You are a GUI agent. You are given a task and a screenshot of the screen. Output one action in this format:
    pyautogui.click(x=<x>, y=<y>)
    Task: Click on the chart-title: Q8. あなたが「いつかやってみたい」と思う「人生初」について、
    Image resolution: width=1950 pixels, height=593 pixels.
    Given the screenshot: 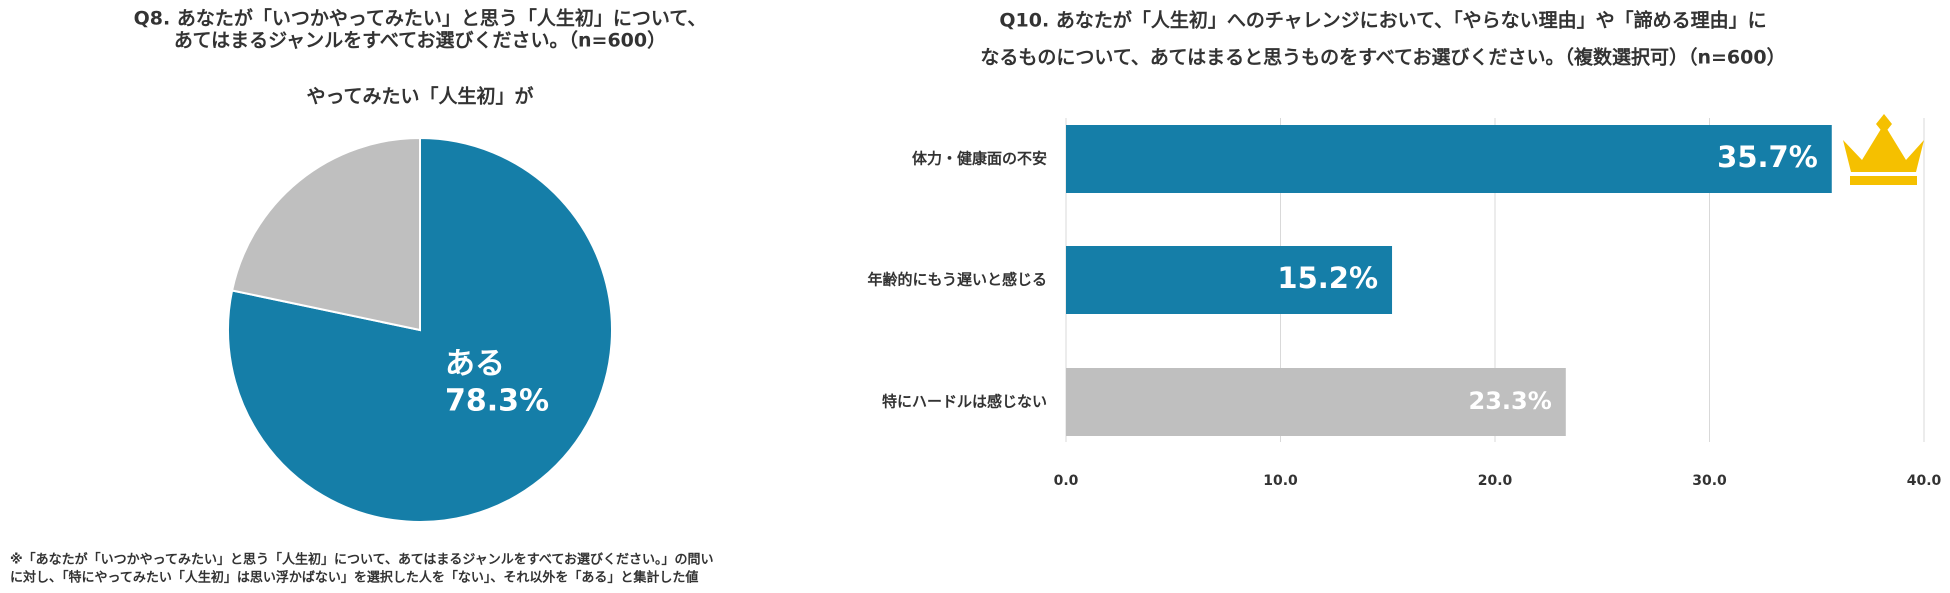 What is the action you would take?
    pyautogui.click(x=420, y=18)
    